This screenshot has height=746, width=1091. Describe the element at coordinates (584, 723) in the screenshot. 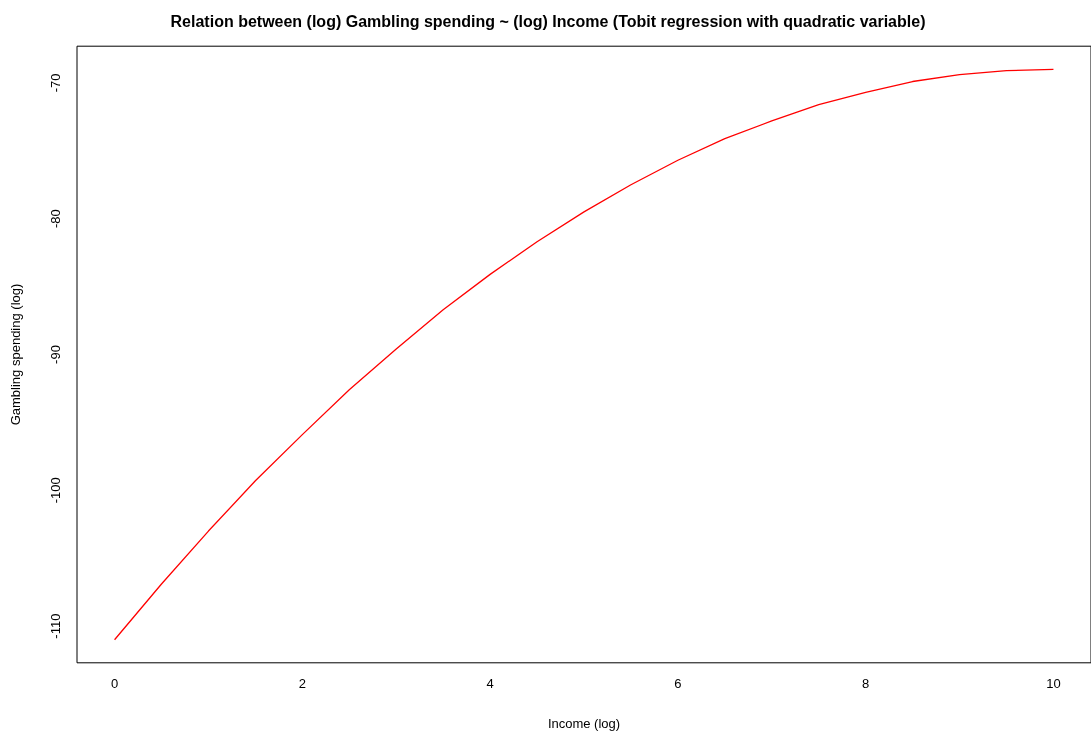

I see `x-axis-title: Income (log)` at that location.